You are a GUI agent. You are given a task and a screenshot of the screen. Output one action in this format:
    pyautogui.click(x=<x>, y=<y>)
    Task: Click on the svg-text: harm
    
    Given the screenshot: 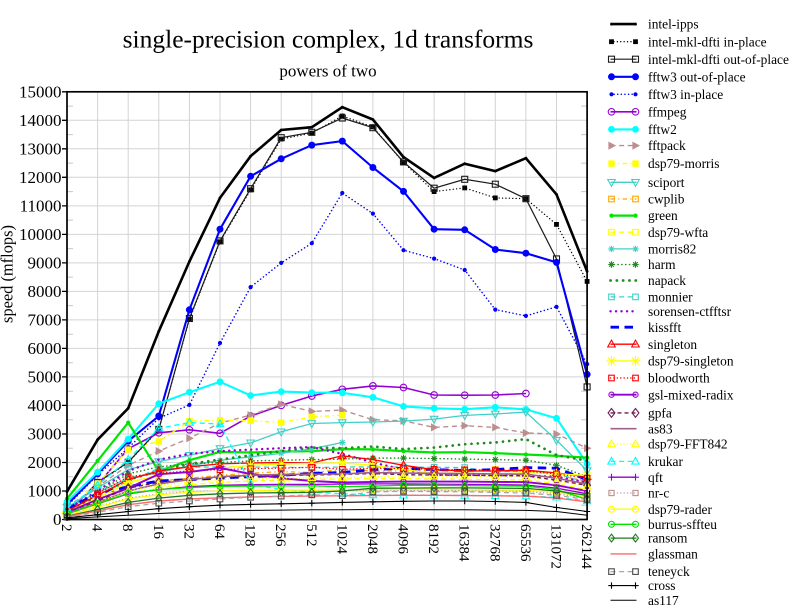 What is the action you would take?
    pyautogui.click(x=662, y=264)
    